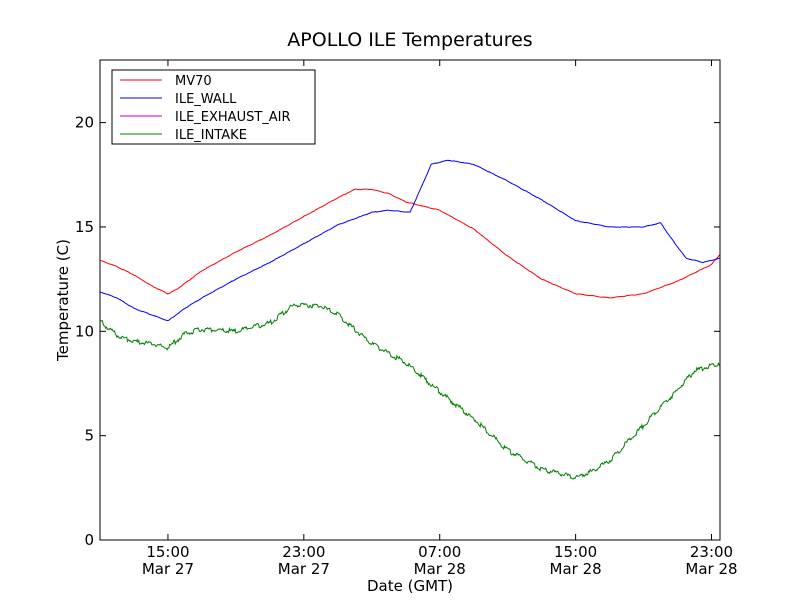 The height and width of the screenshot is (600, 800). I want to click on chart-title: APOLLO ILE Temperatures, so click(409, 40).